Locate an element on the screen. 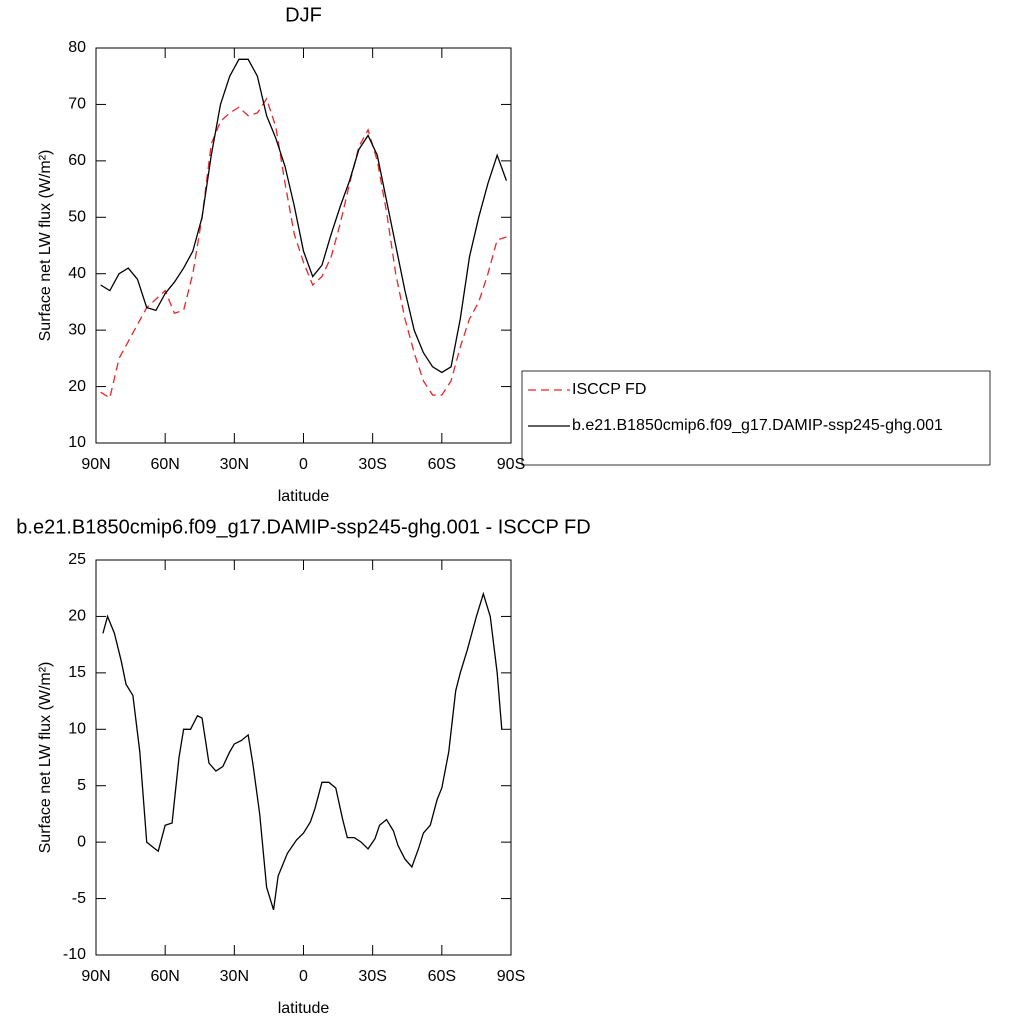 Image resolution: width=1024 pixels, height=1024 pixels. y-tick-label: 15 is located at coordinates (77, 672).